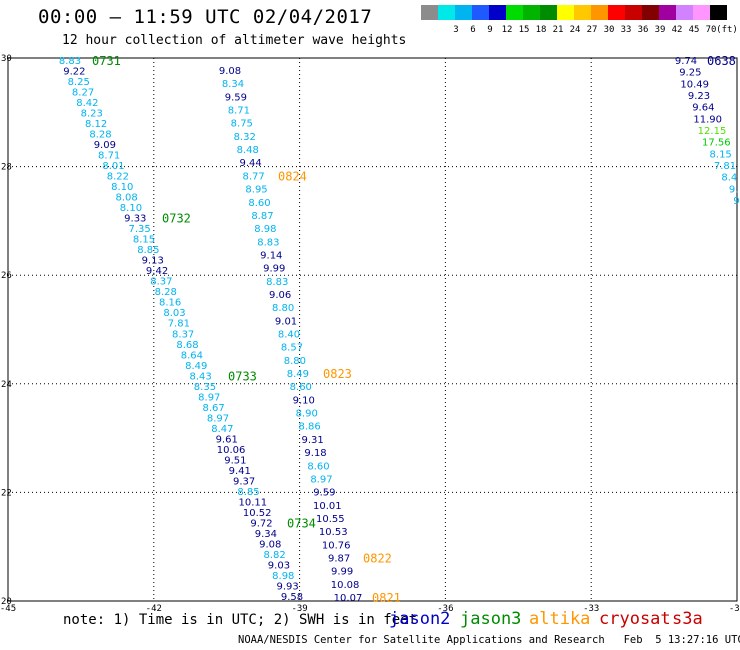 This screenshot has height=650, width=740. I want to click on wave-height-value: 9.13, so click(153, 261).